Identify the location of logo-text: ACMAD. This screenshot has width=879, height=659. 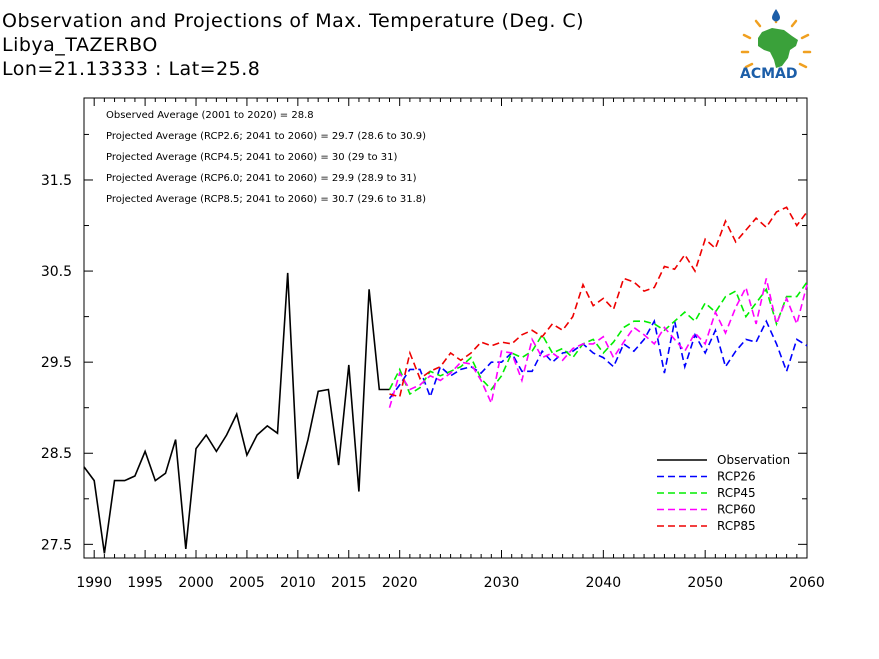
(769, 74).